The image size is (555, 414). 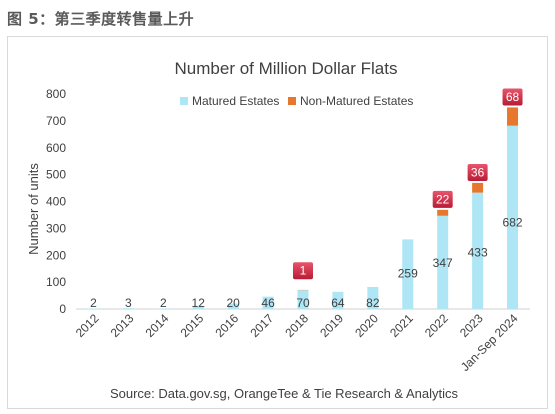 I want to click on matured-value-label: 20, so click(x=233, y=303).